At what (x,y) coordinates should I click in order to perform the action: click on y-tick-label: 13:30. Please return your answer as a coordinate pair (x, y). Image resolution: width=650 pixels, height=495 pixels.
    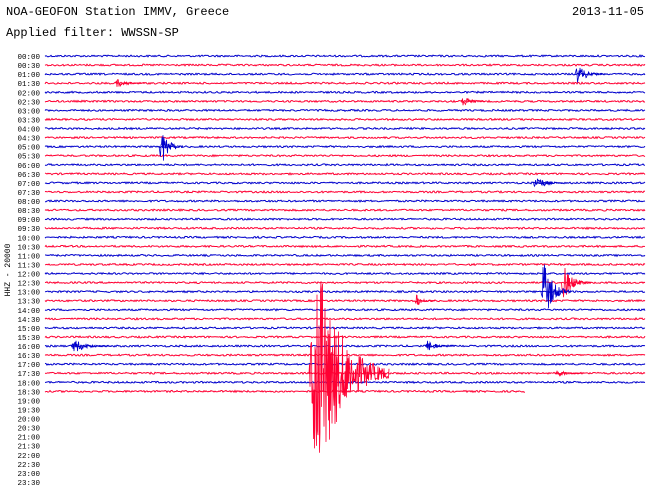
    Looking at the image, I should click on (28, 303).